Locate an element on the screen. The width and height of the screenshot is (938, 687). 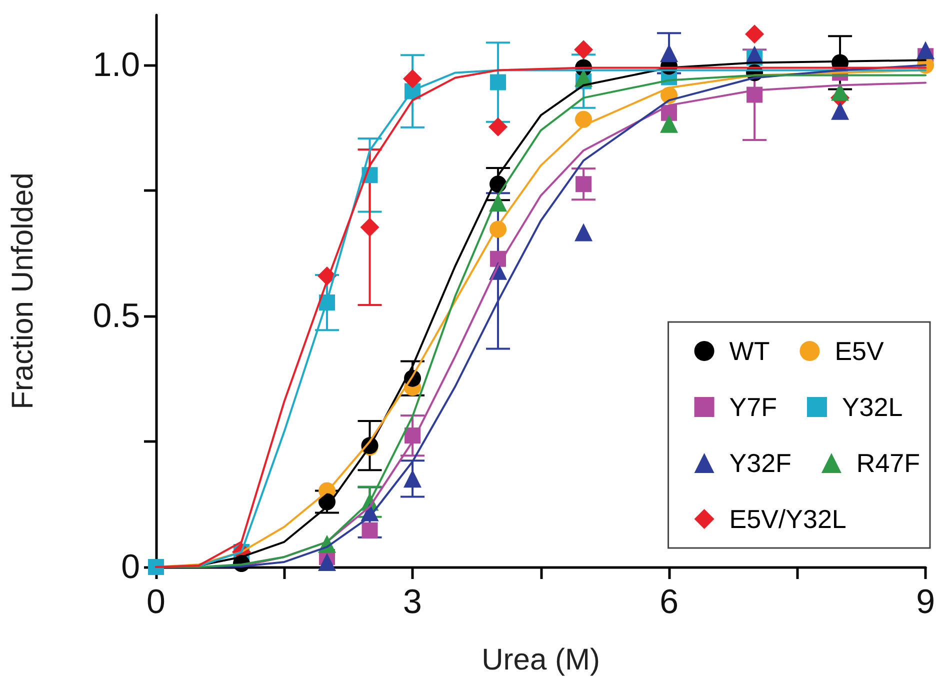
x-tick-label: 0 is located at coordinates (156, 602).